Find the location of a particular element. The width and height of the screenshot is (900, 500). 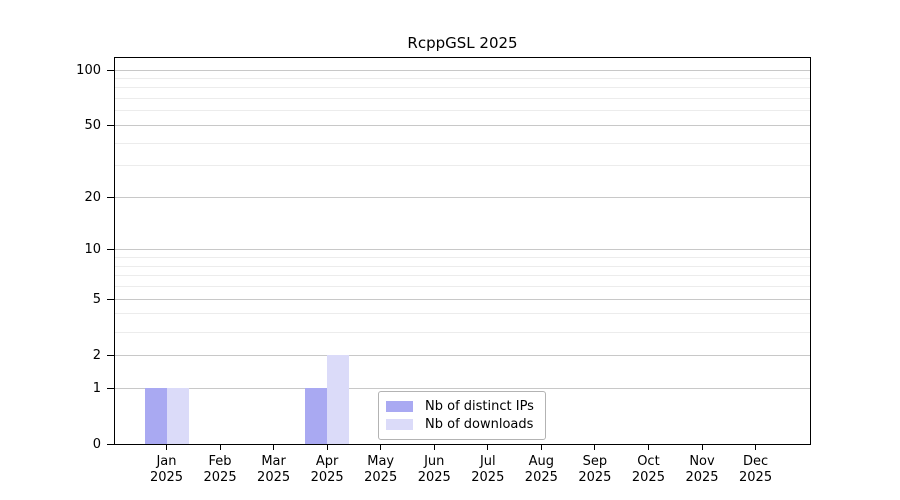

legend-label-downloads: Nb of downloads is located at coordinates (479, 424).